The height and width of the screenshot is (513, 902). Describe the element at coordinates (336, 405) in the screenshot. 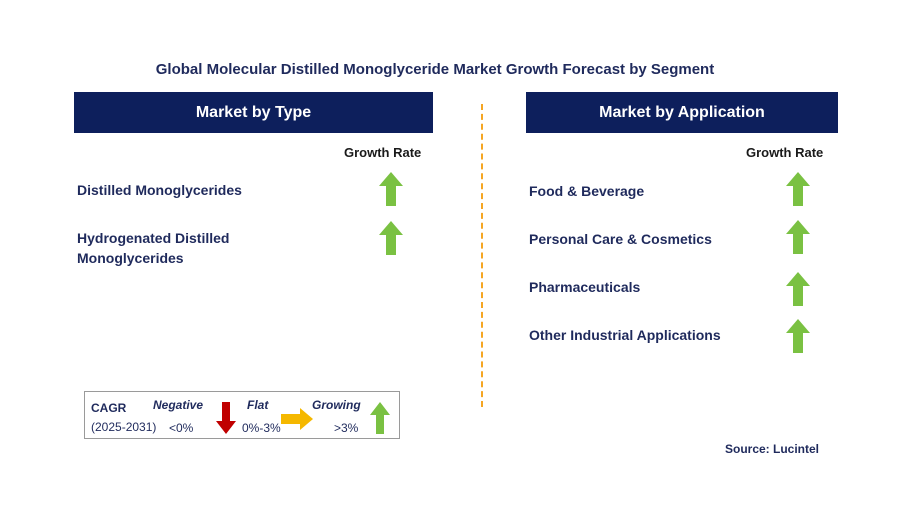

I see `legend-growing-label: Growing` at that location.